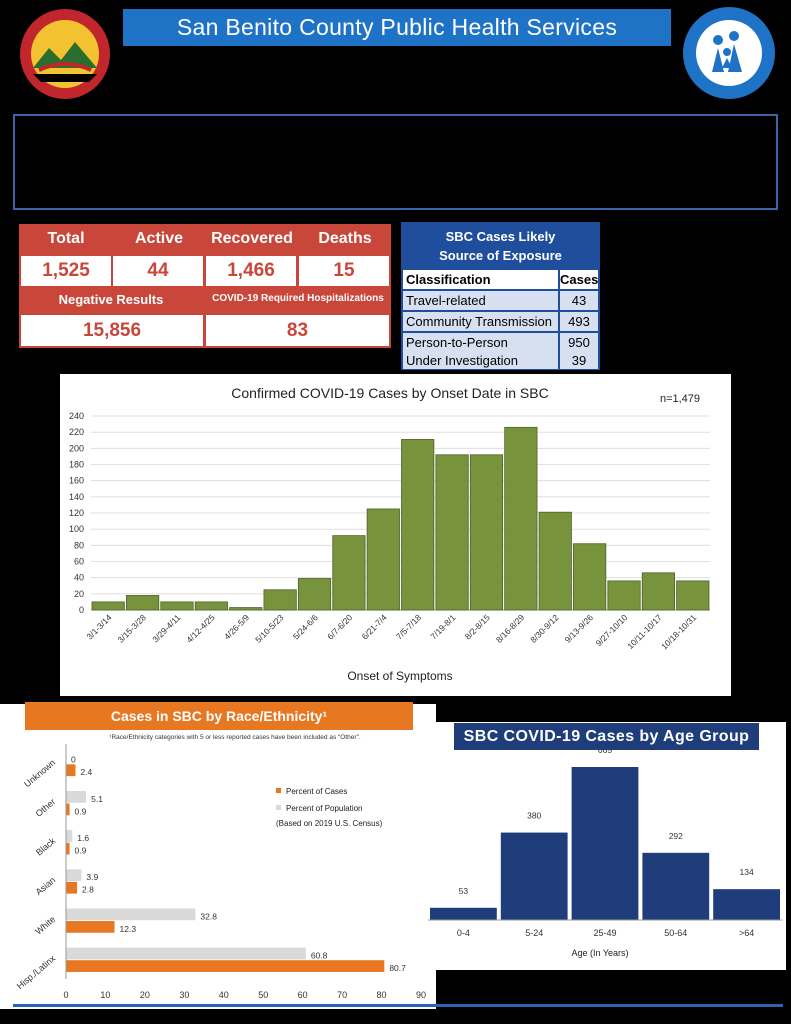 This screenshot has width=791, height=1024. Describe the element at coordinates (579, 342) in the screenshot. I see `row-value: 950` at that location.